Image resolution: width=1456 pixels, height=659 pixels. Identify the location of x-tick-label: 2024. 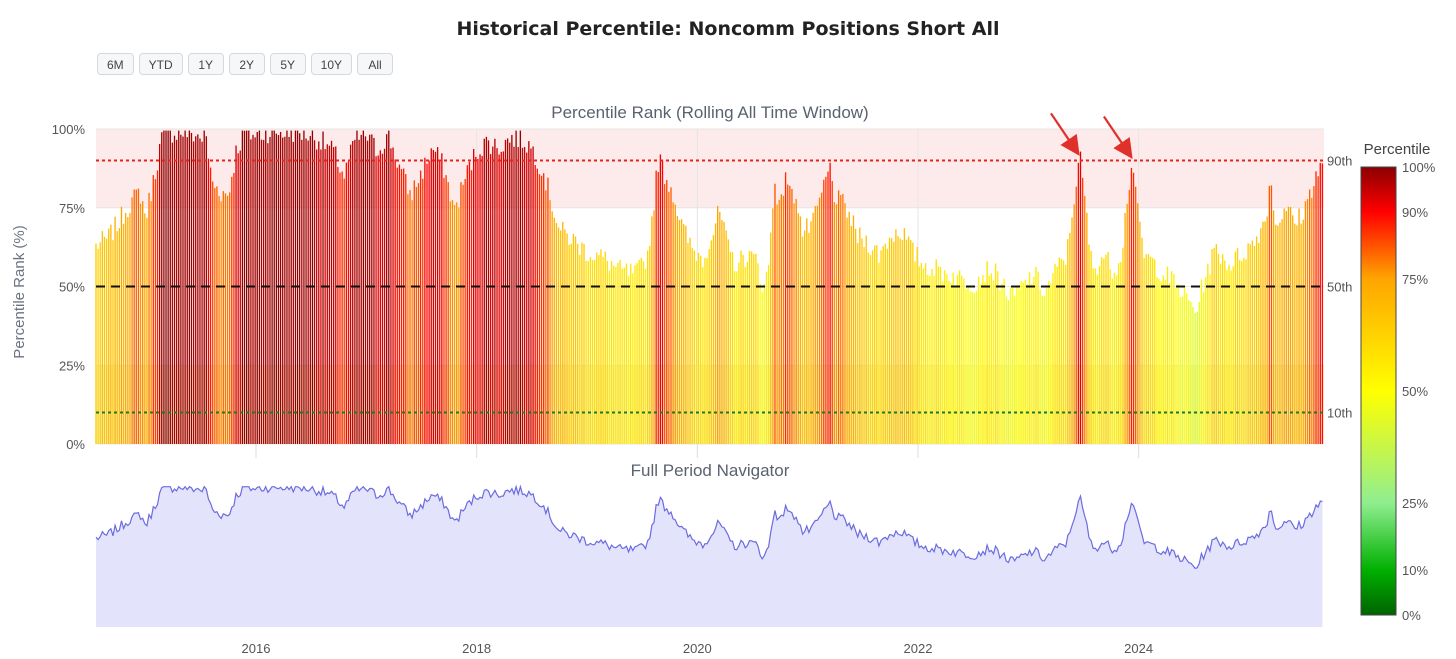
(1138, 648).